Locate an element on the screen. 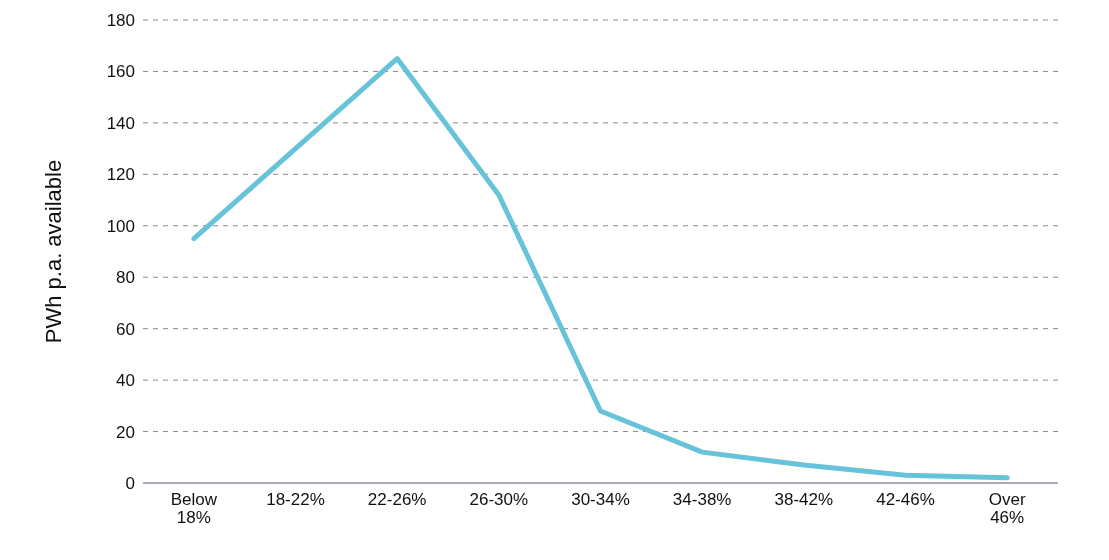 The height and width of the screenshot is (560, 1109). y-axis-title: PWh p.a. available is located at coordinates (53, 251).